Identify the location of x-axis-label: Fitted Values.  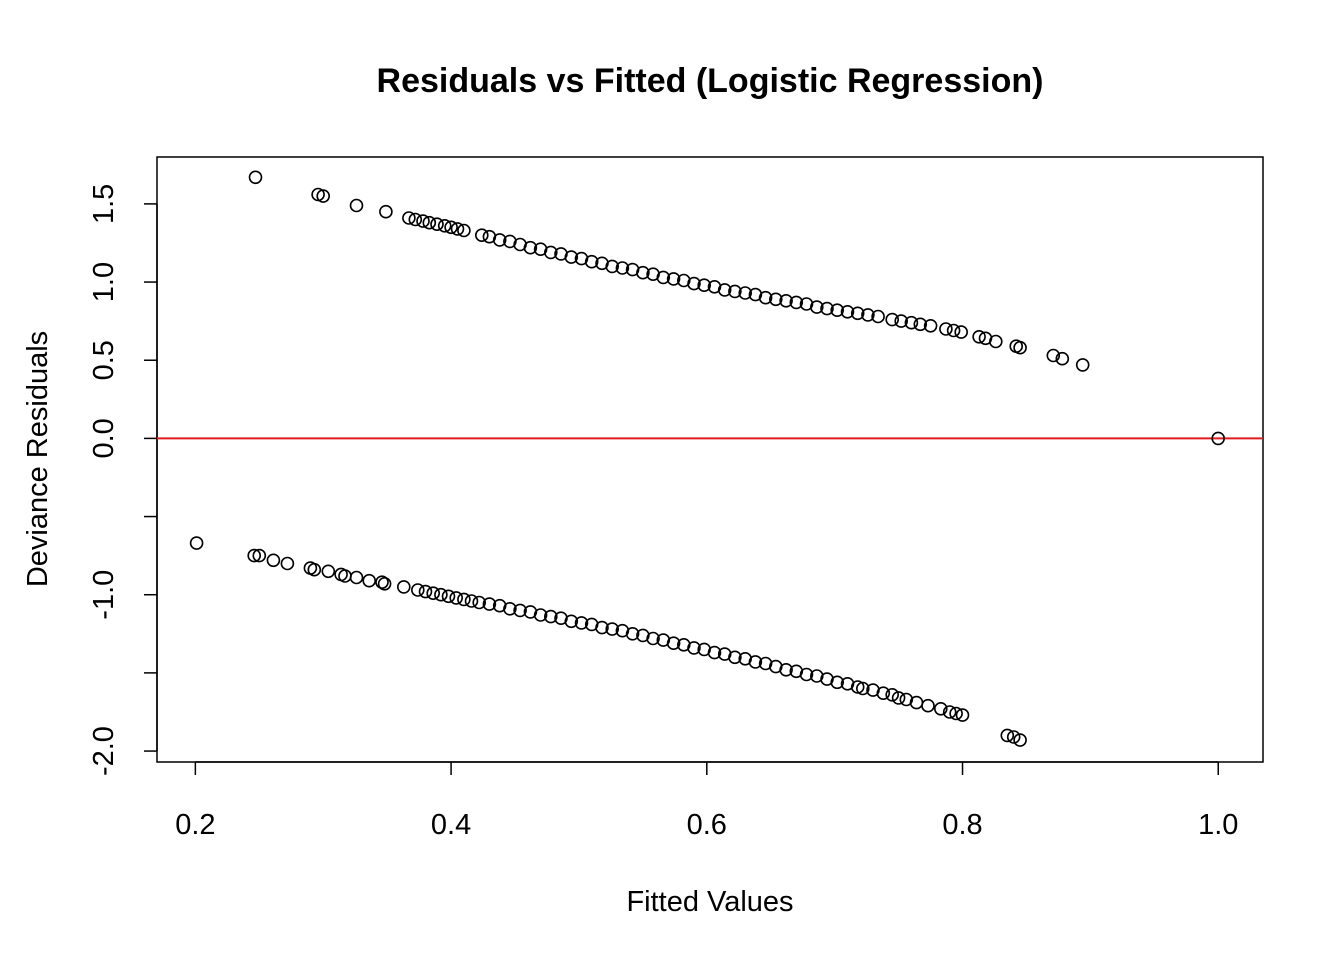
(709, 902).